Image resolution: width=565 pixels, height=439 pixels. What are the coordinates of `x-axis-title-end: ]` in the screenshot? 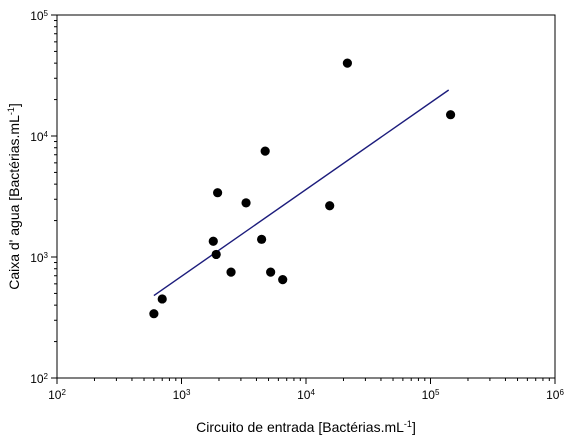 It's located at (414, 427).